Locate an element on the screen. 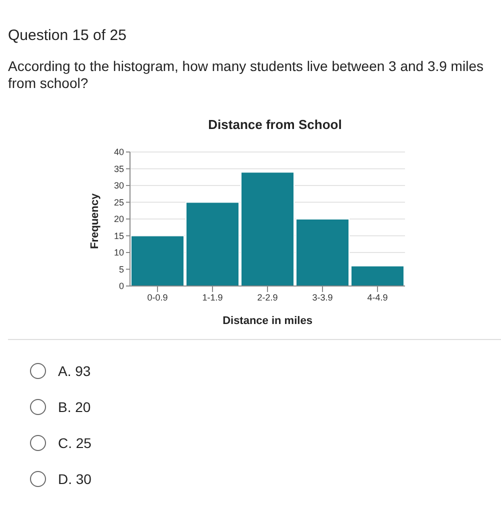 The image size is (501, 514). text: Question 15 of 25 is located at coordinates (67, 35).